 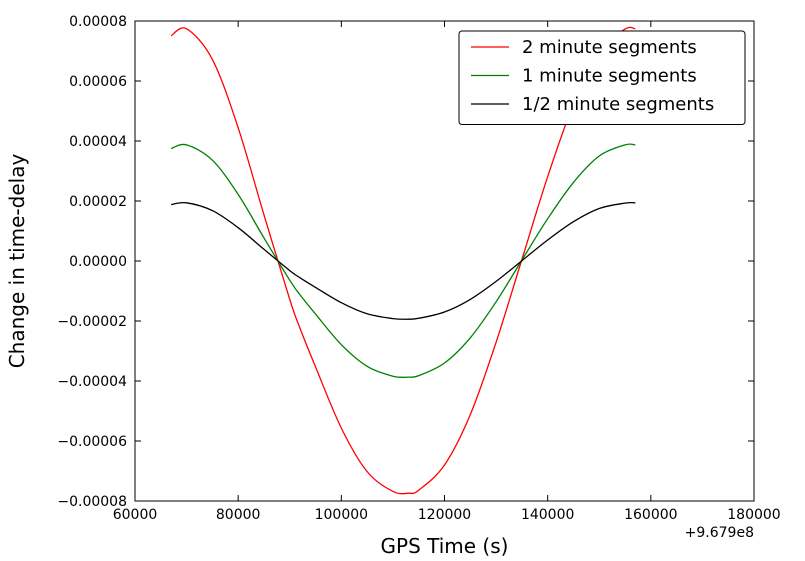 What do you see at coordinates (618, 104) in the screenshot?
I see `legend-label-3: 1/2 minute segments` at bounding box center [618, 104].